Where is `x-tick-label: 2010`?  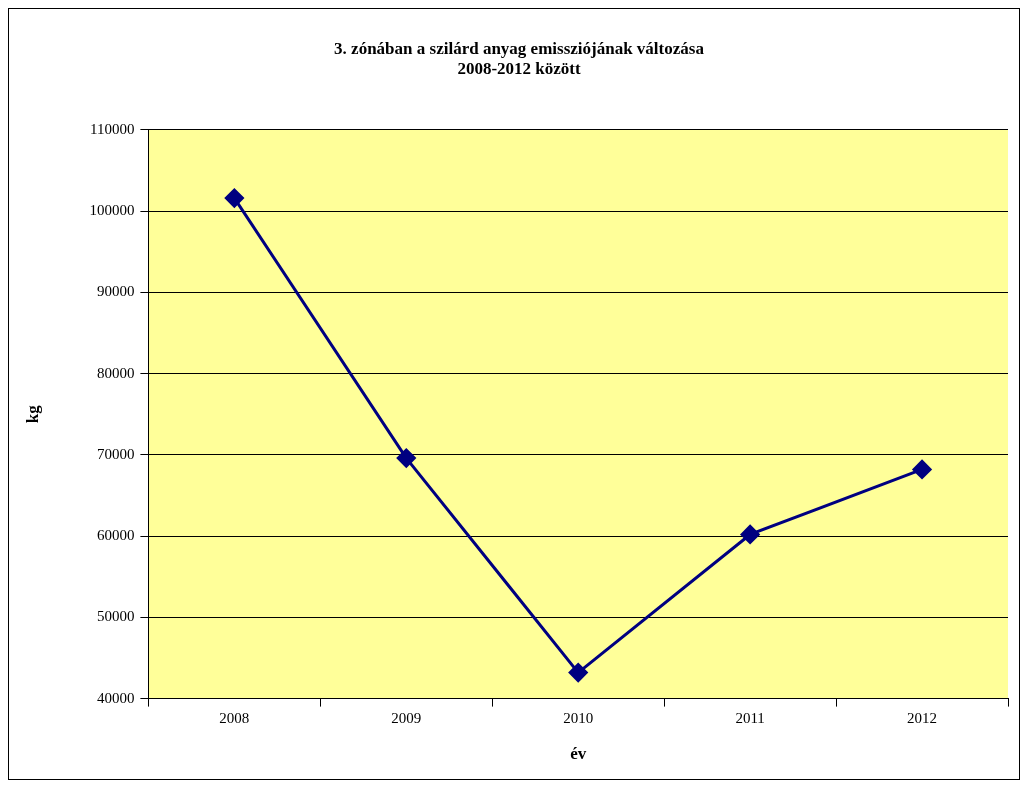
x-tick-label: 2010 is located at coordinates (578, 717).